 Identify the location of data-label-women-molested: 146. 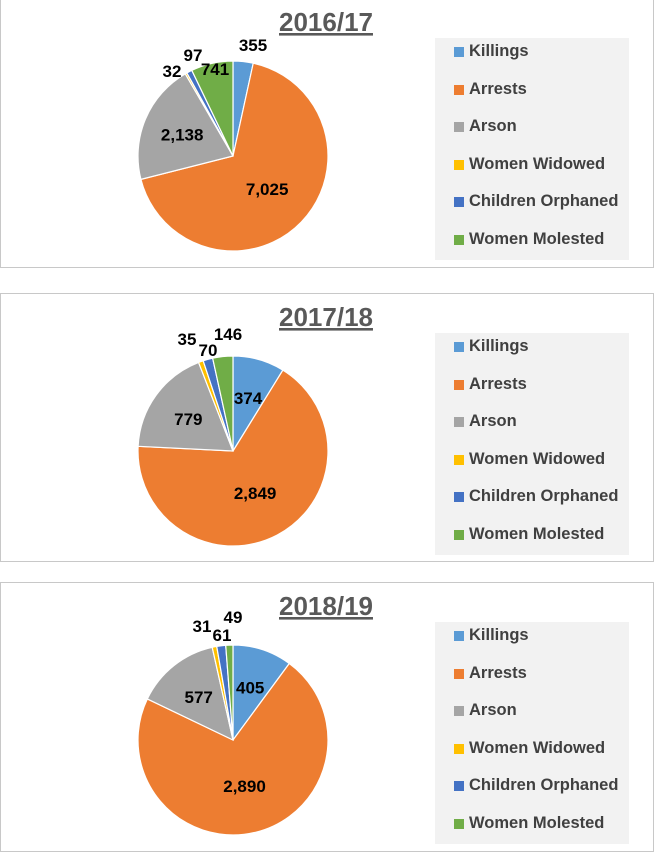
(228, 334).